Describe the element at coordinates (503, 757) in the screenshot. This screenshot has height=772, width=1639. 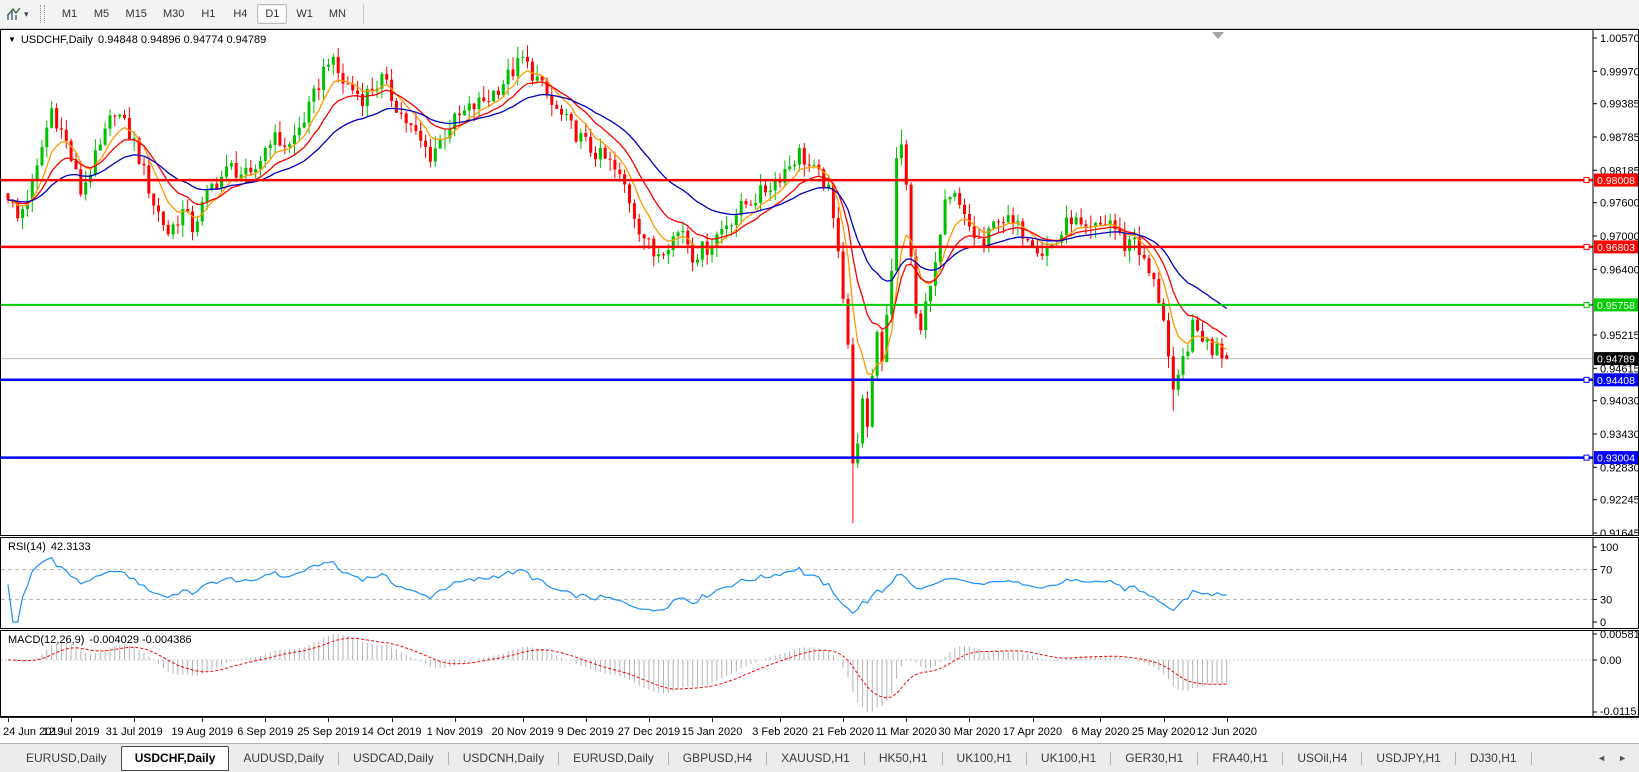
I see `chart-tab-usdcnh-daily: USDCNH,Daily` at that location.